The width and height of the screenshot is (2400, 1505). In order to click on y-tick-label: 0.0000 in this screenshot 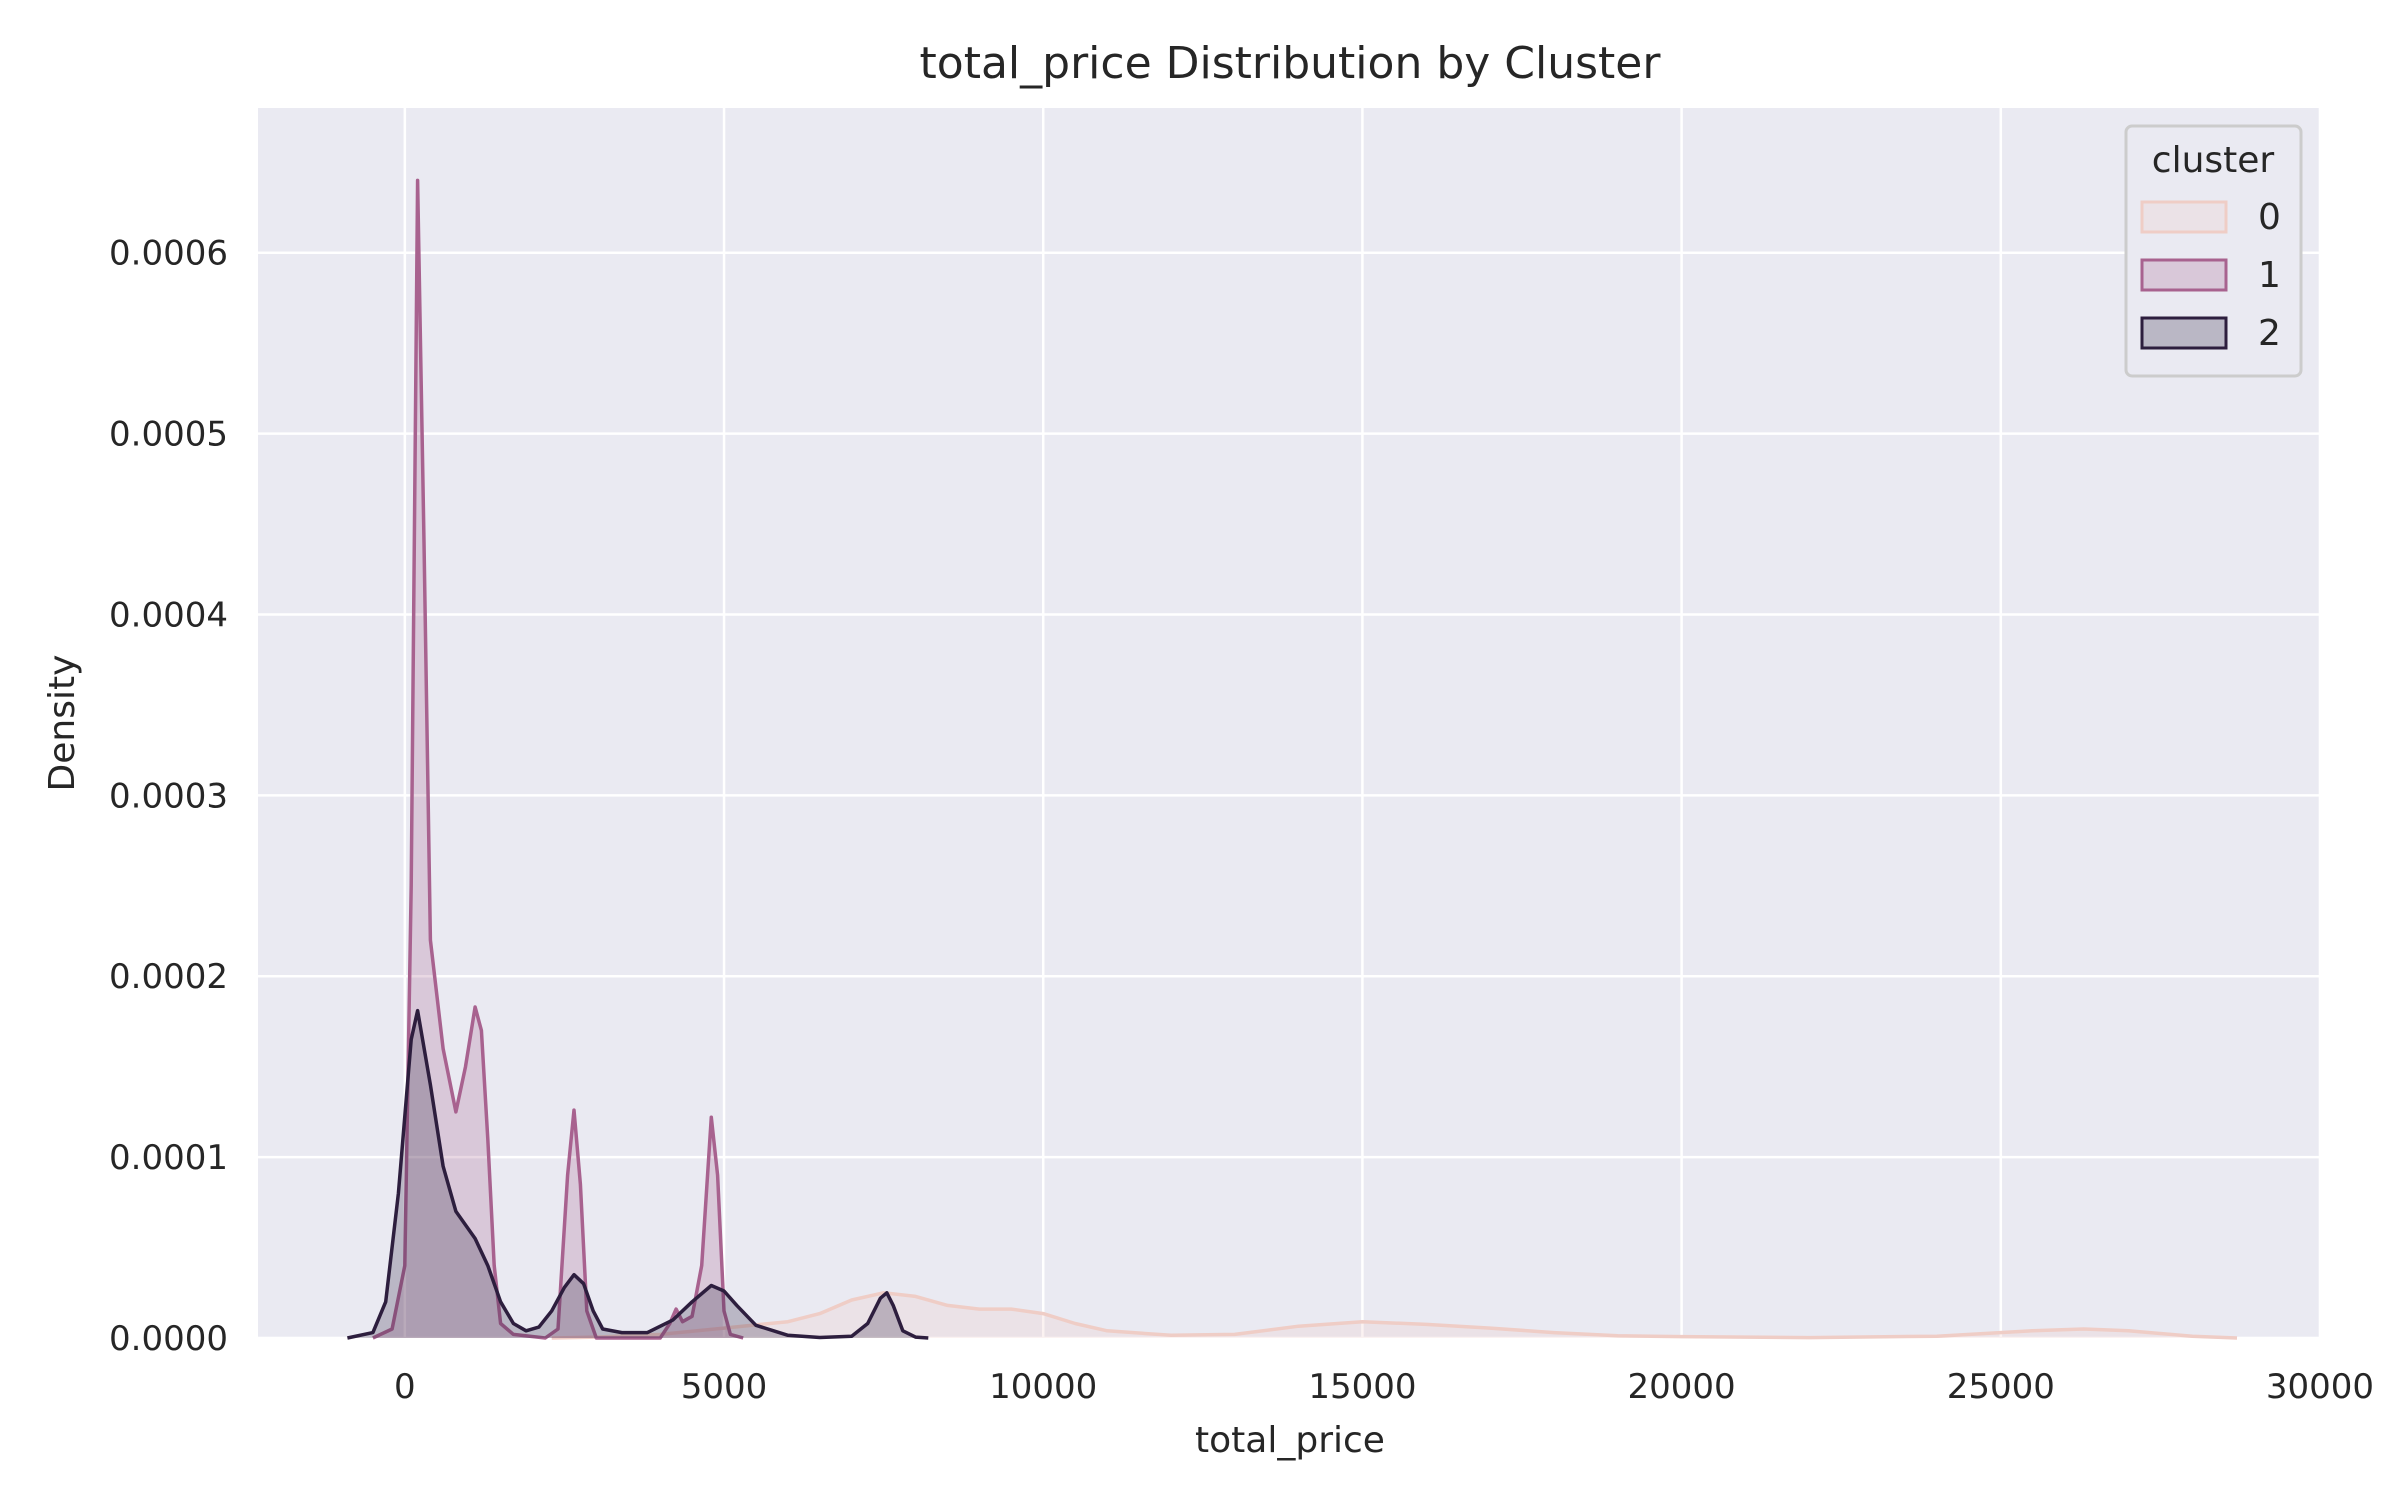, I will do `click(168, 1339)`.